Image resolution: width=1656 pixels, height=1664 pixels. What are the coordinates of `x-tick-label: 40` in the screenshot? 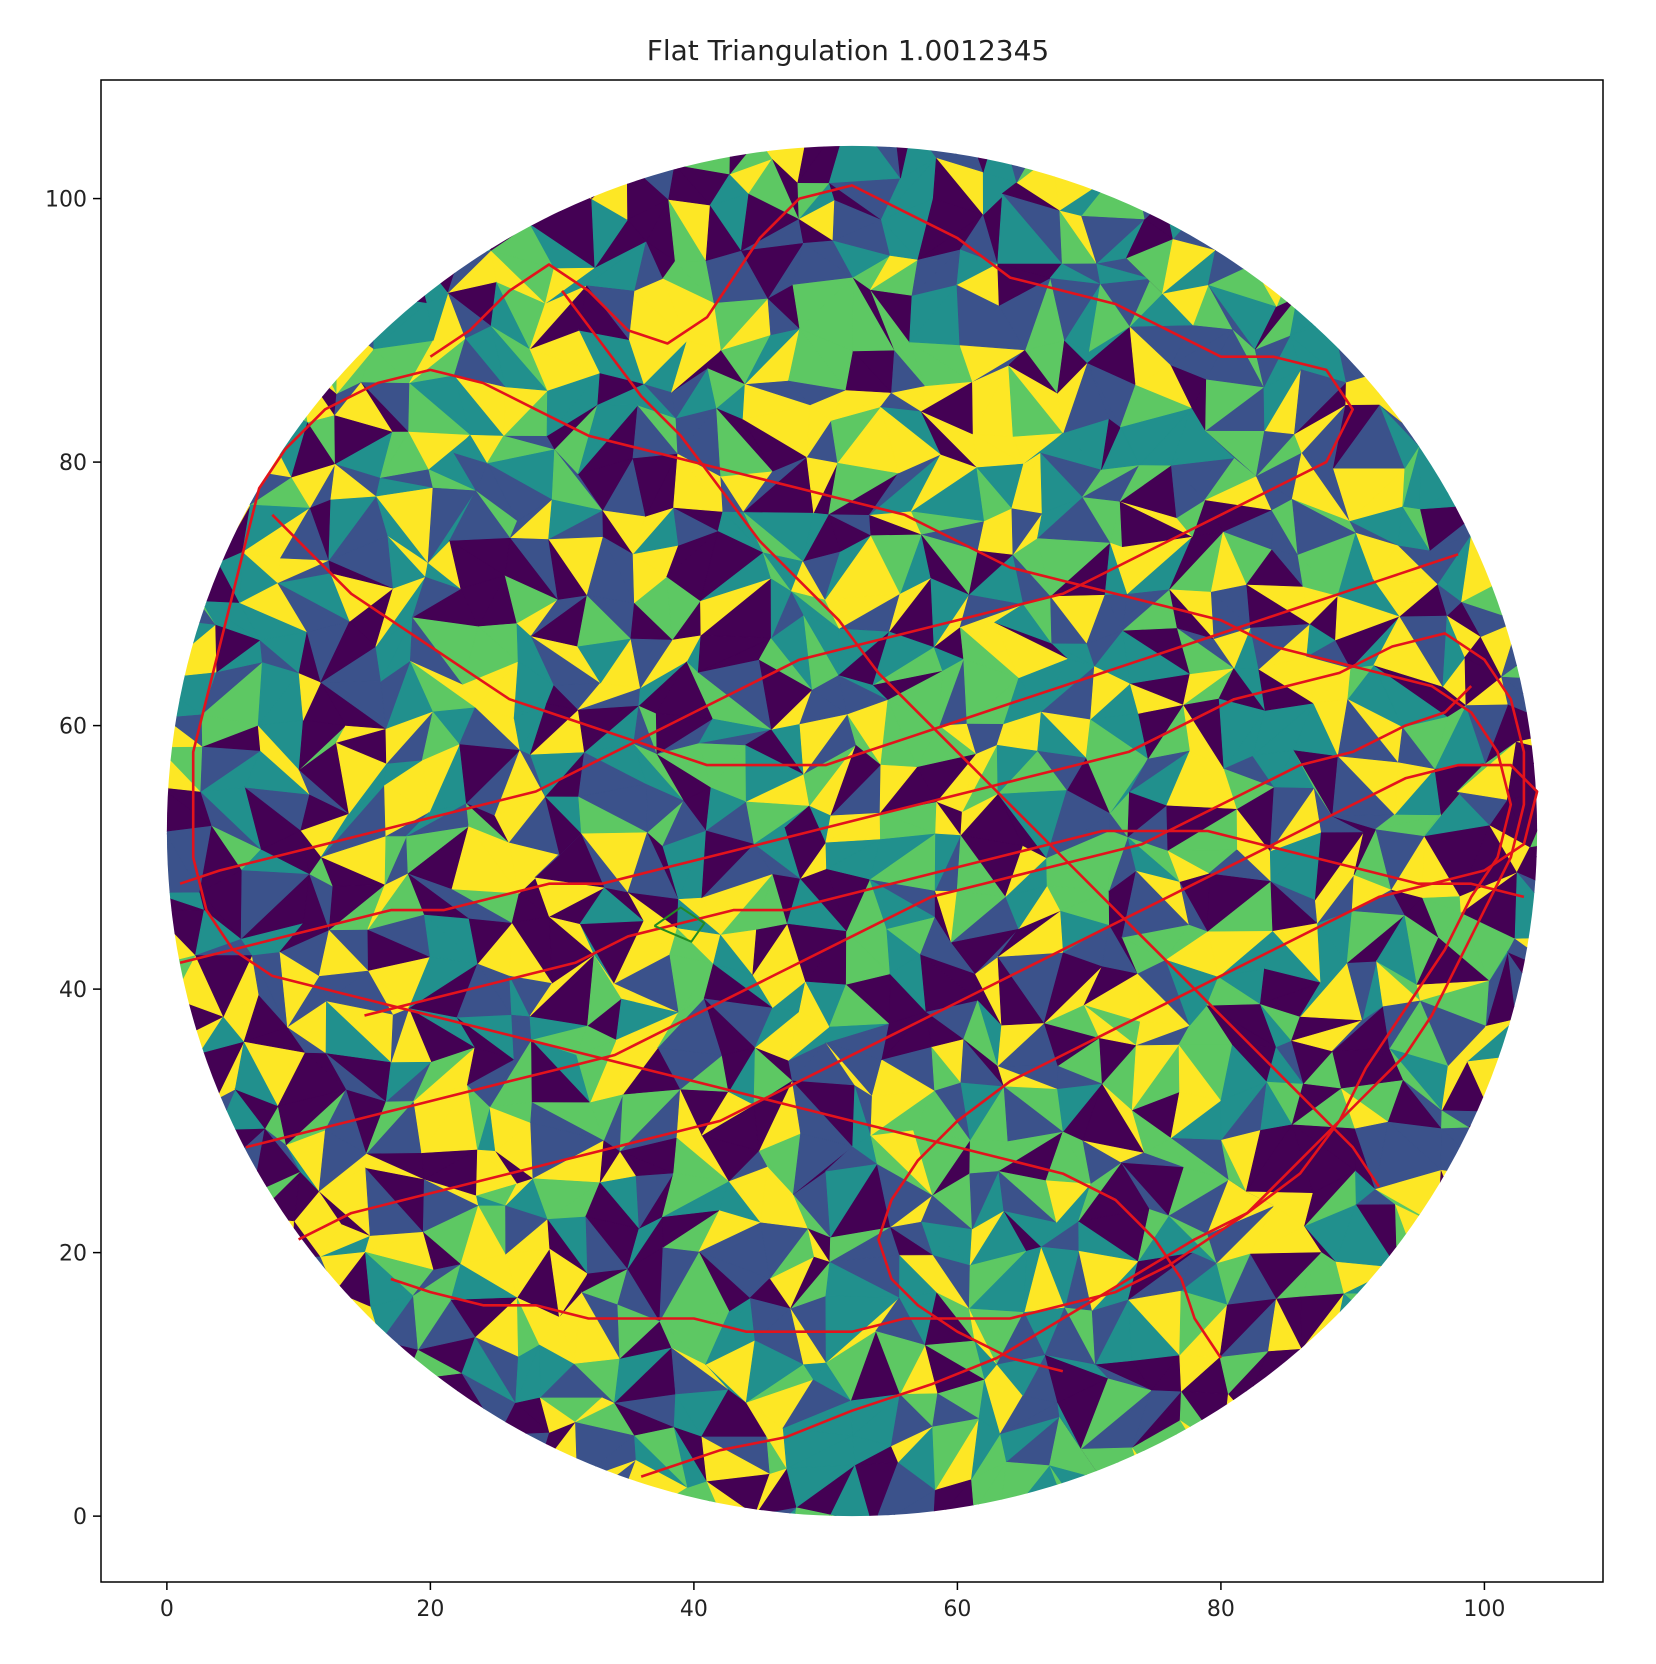 It's located at (694, 1609).